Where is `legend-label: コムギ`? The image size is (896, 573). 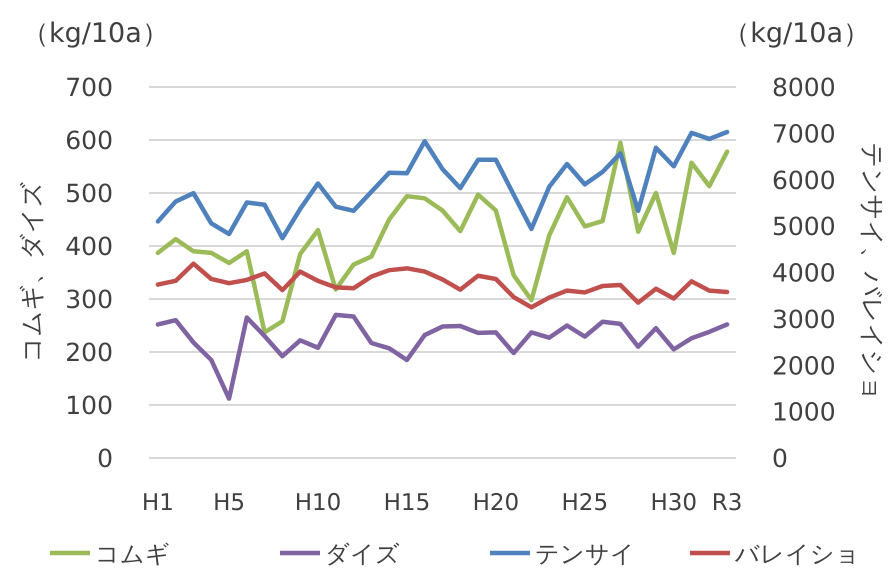
legend-label: コムギ is located at coordinates (132, 554).